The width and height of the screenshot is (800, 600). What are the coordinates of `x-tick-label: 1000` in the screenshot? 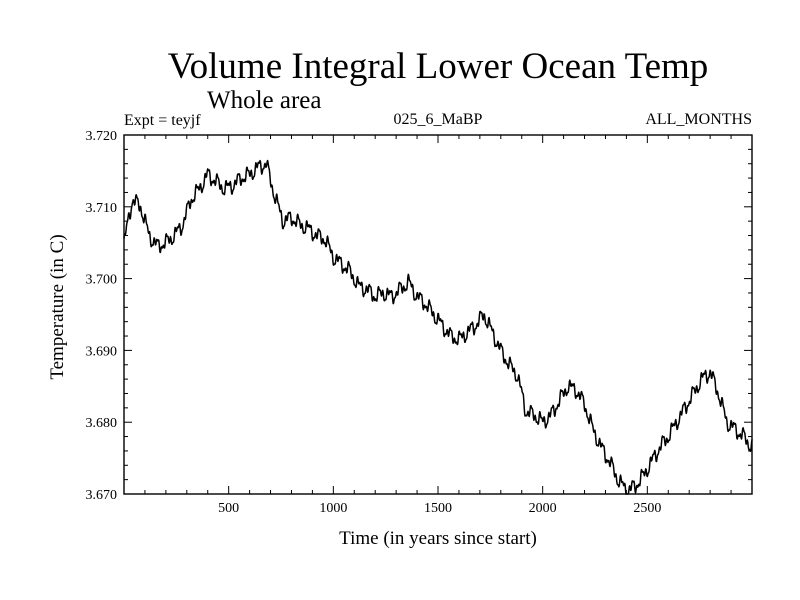 It's located at (333, 508).